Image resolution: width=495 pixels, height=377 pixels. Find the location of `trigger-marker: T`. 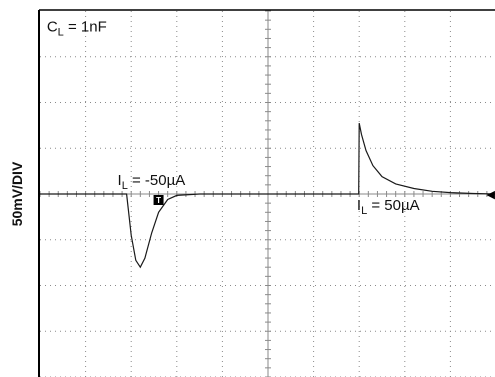

trigger-marker: T is located at coordinates (158, 200).